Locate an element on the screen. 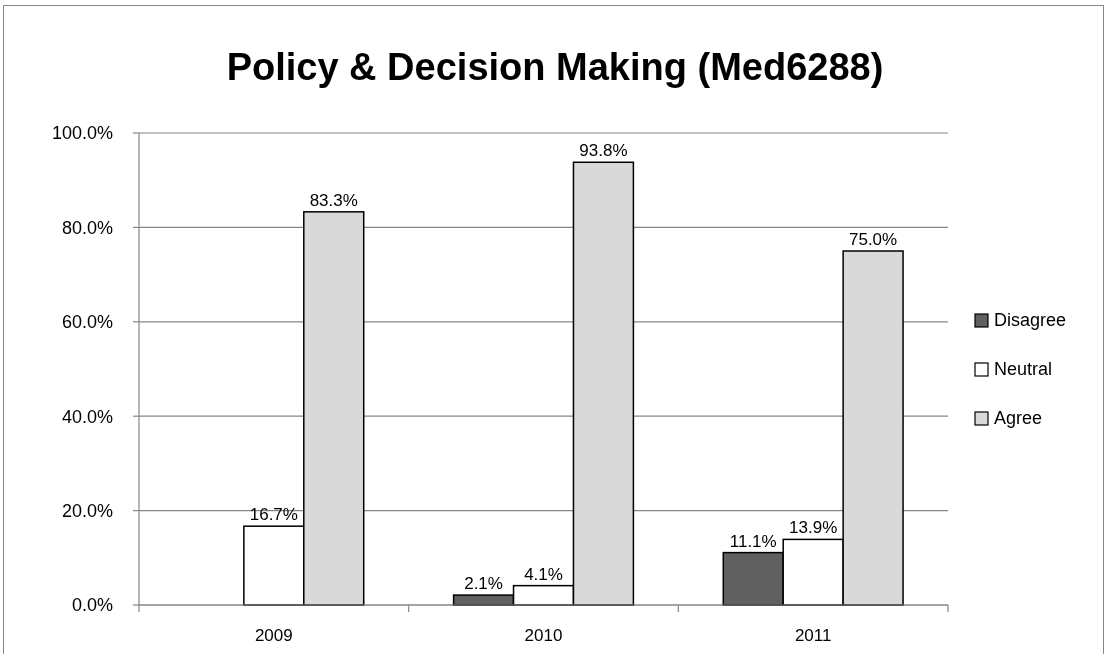 The height and width of the screenshot is (654, 1110). legend-label: Agree is located at coordinates (1018, 418).